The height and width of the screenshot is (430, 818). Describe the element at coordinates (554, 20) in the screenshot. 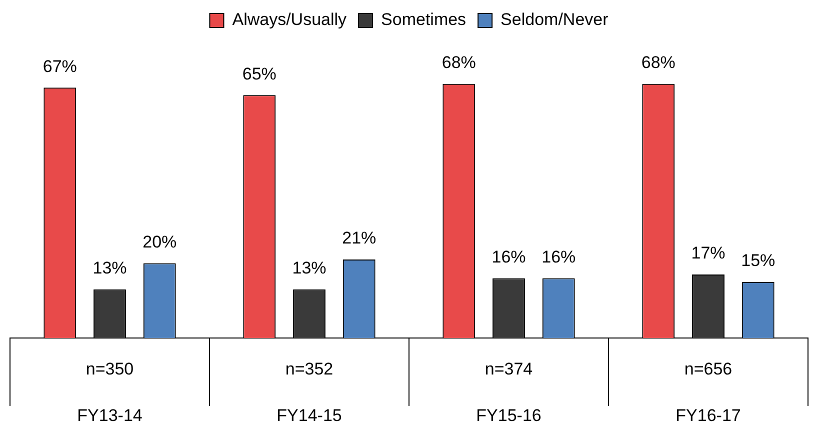

I see `legend-label: Seldom/Never` at that location.